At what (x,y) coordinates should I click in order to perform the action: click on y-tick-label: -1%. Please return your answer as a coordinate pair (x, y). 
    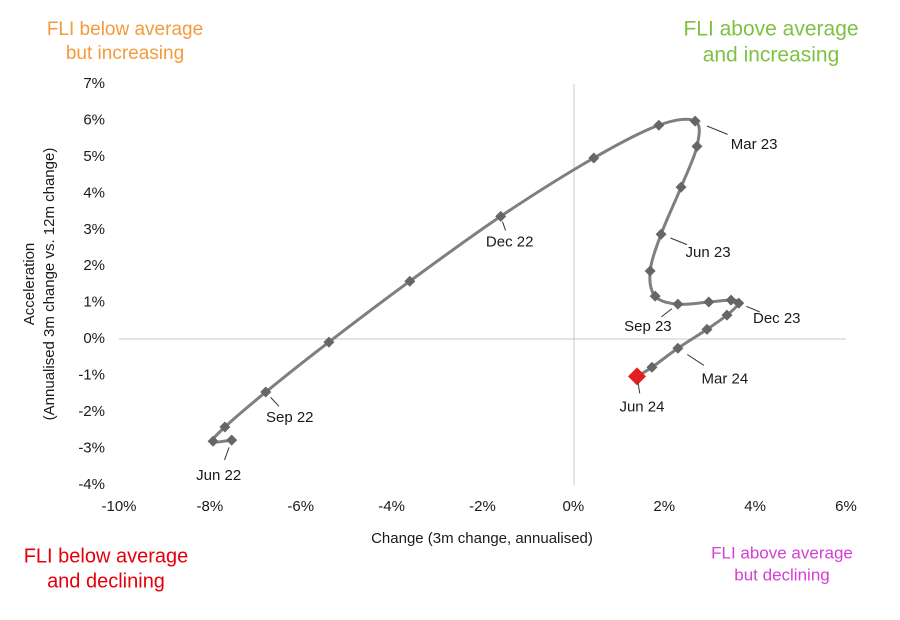
    Looking at the image, I should click on (91, 375).